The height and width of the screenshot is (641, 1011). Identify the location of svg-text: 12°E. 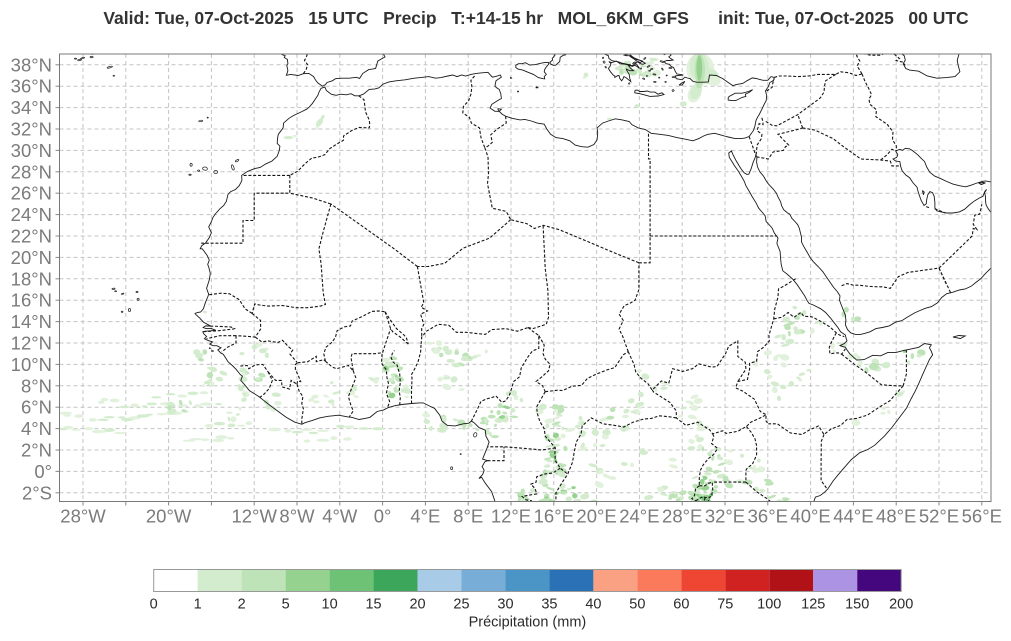
(511, 516).